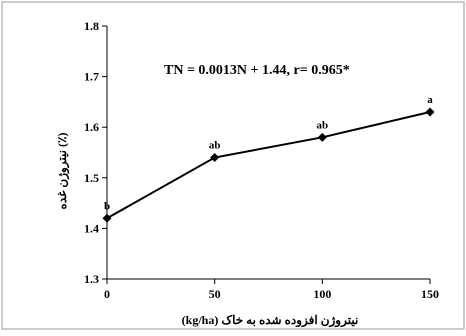  What do you see at coordinates (430, 100) in the screenshot?
I see `data-label: a` at bounding box center [430, 100].